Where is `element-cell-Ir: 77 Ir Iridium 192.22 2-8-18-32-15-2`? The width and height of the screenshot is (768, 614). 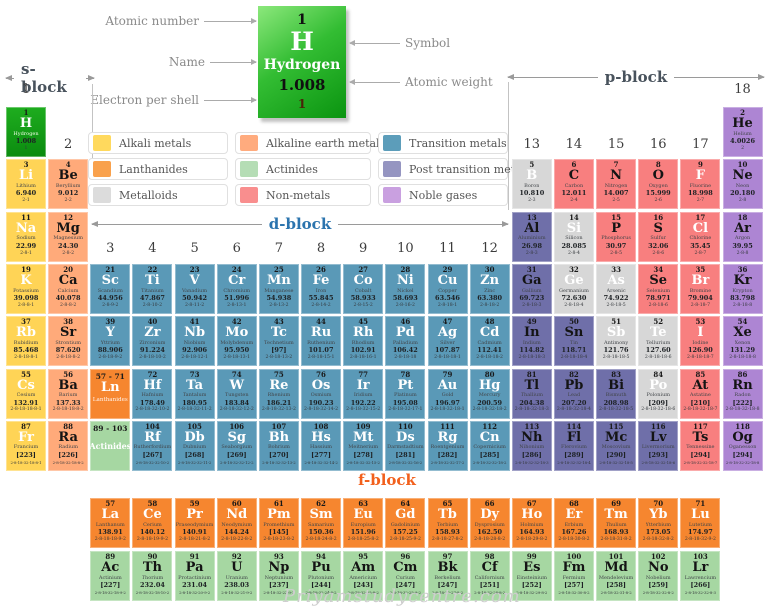 element-cell-Ir: 77 Ir Iridium 192.22 2-8-18-32-15-2 is located at coordinates (363, 393).